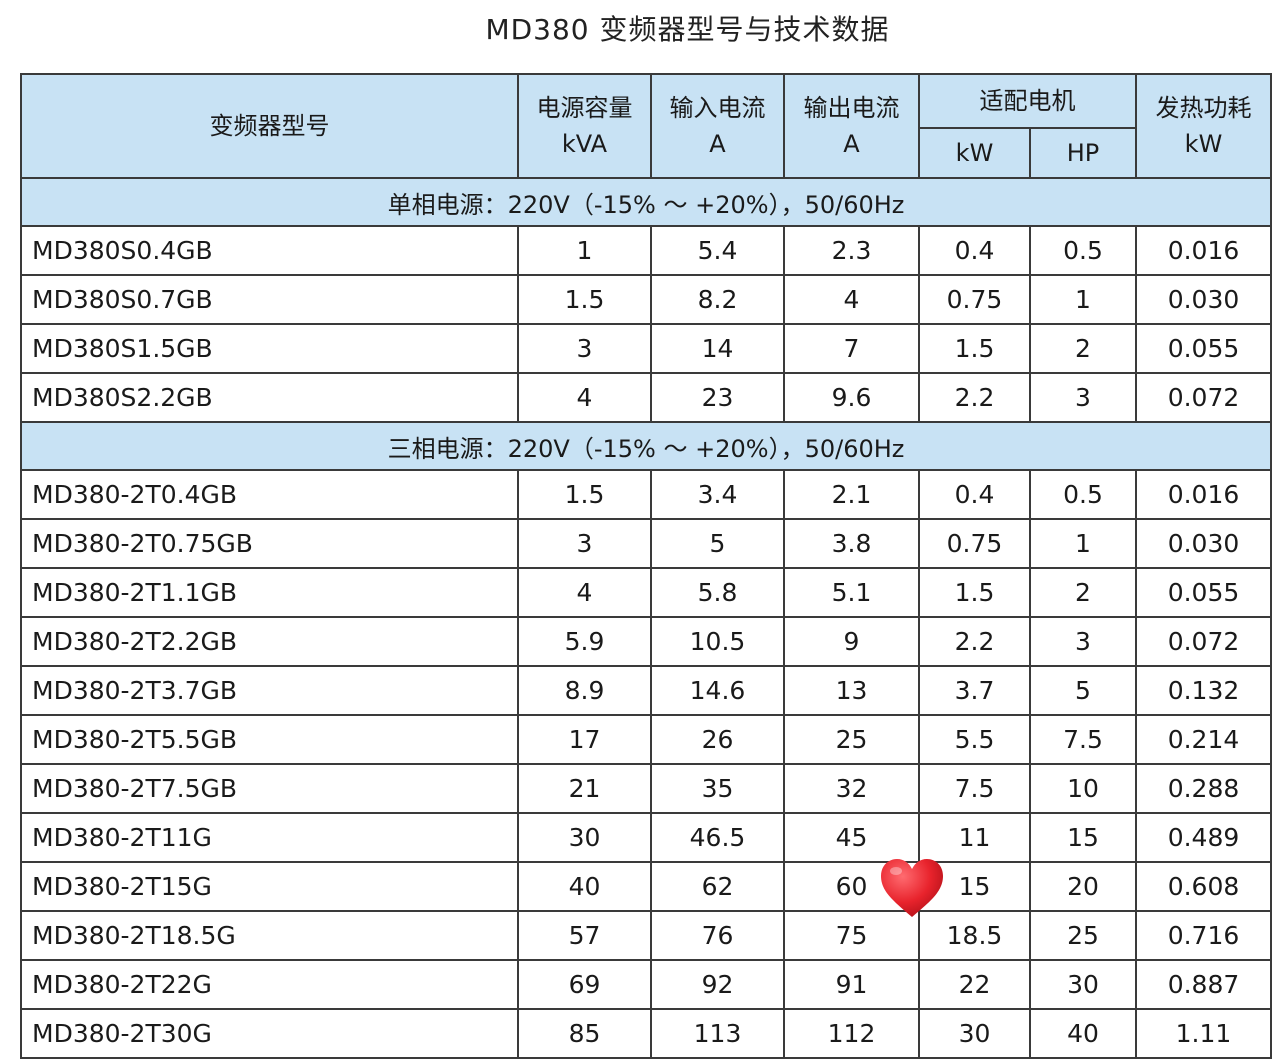  I want to click on cell-heat: 0.288, so click(1203, 788).